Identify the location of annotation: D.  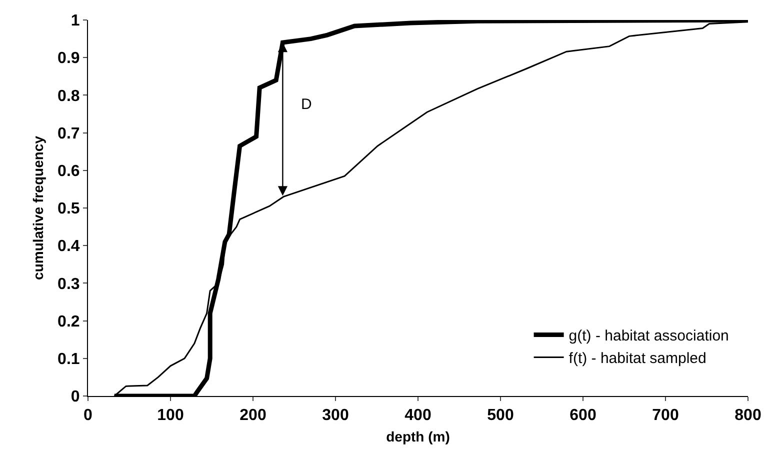
(306, 104).